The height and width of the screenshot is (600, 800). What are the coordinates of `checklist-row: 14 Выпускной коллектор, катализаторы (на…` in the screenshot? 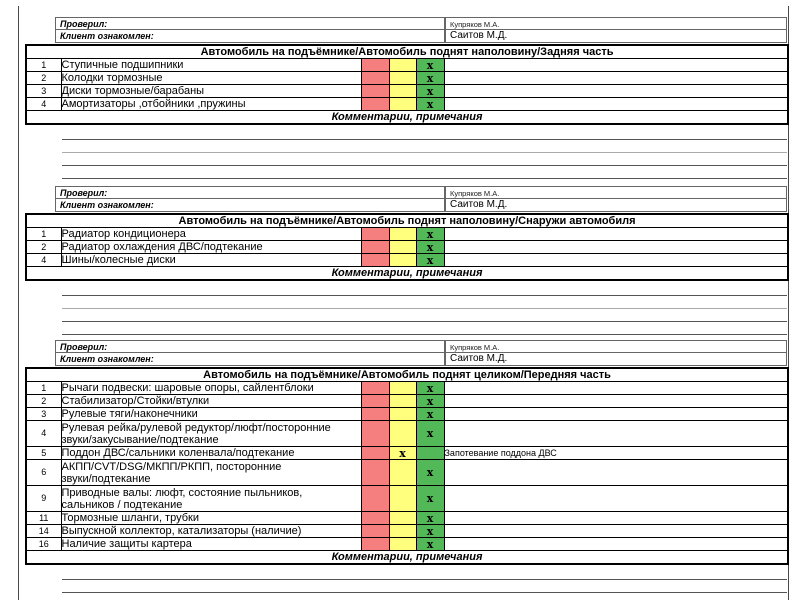 It's located at (407, 531).